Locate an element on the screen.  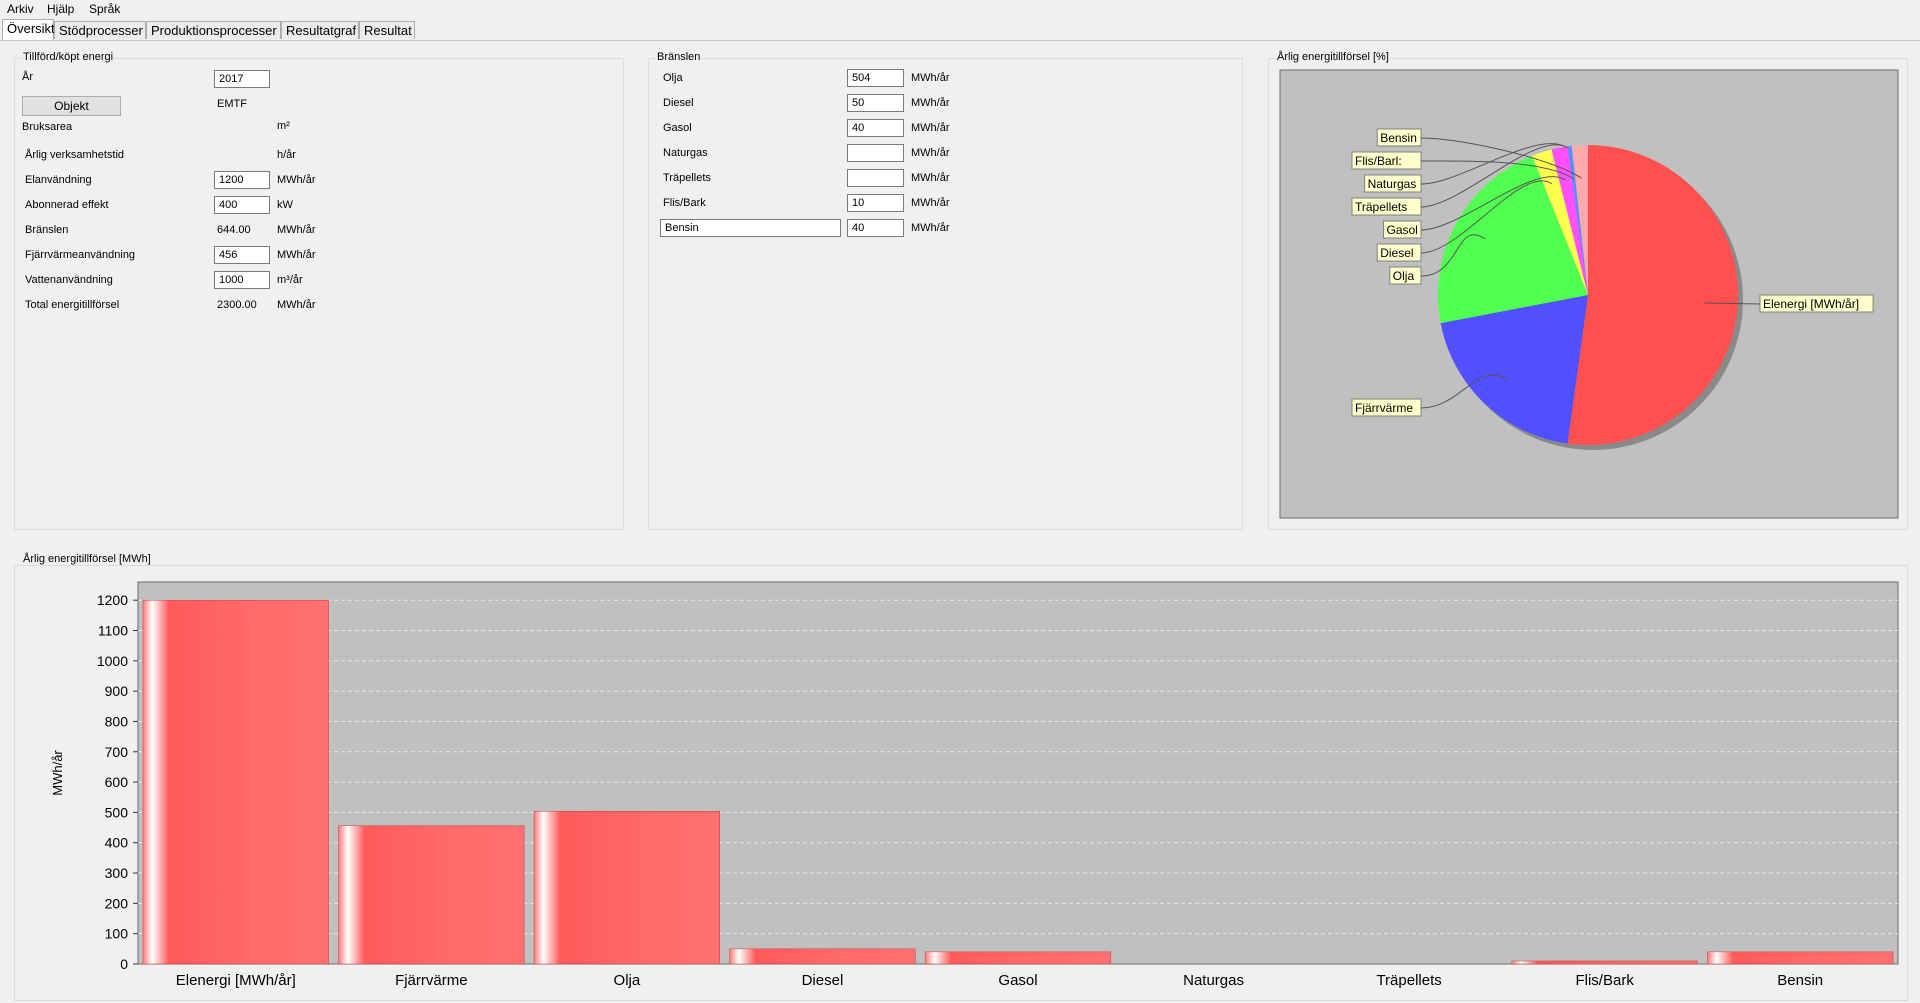
fjarrvarme-field: 456 is located at coordinates (242, 255).